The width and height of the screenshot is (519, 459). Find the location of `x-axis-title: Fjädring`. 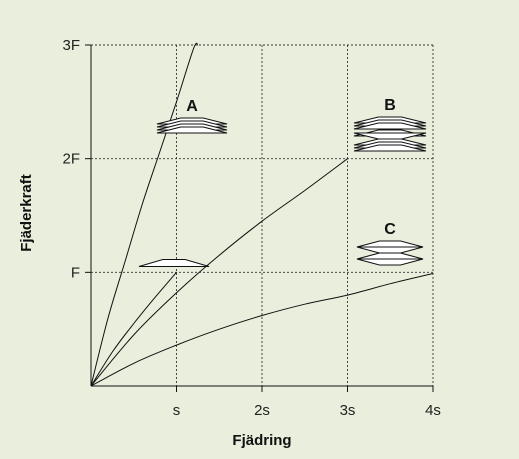

x-axis-title: Fjädring is located at coordinates (261, 440).